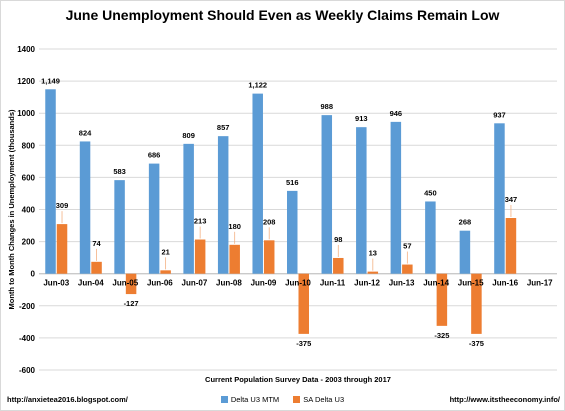 The image size is (565, 411). I want to click on data-label: 13, so click(373, 253).